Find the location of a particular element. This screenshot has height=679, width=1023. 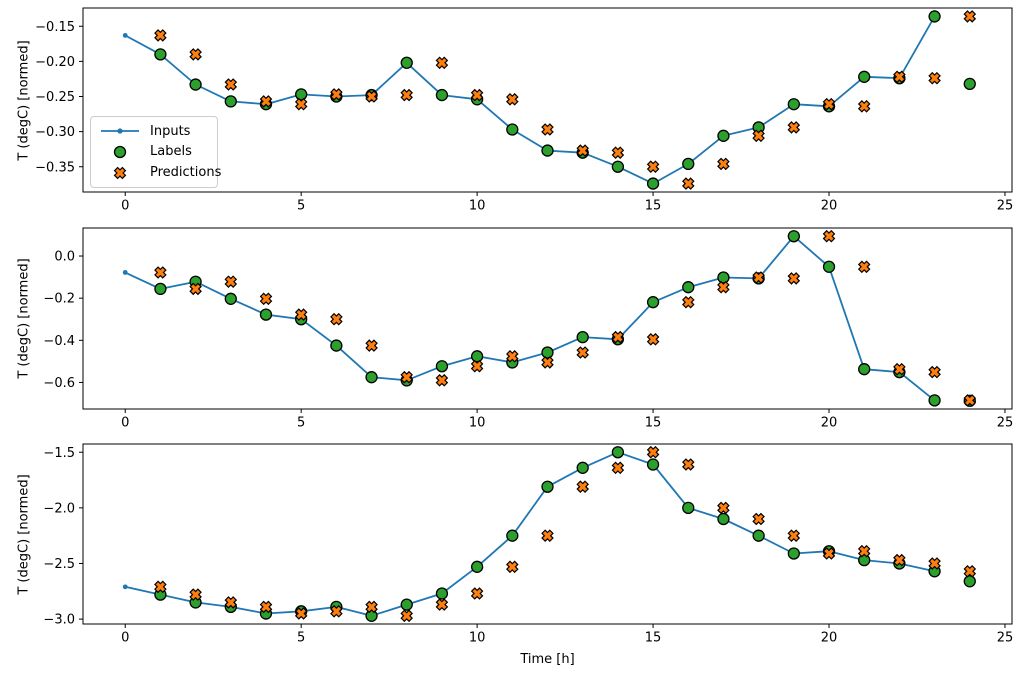

legend-label-inputs: Inputs is located at coordinates (170, 131).